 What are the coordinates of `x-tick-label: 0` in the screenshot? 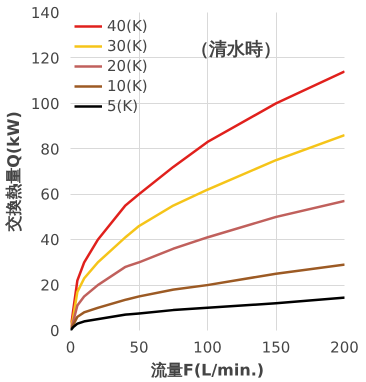 It's located at (71, 347).